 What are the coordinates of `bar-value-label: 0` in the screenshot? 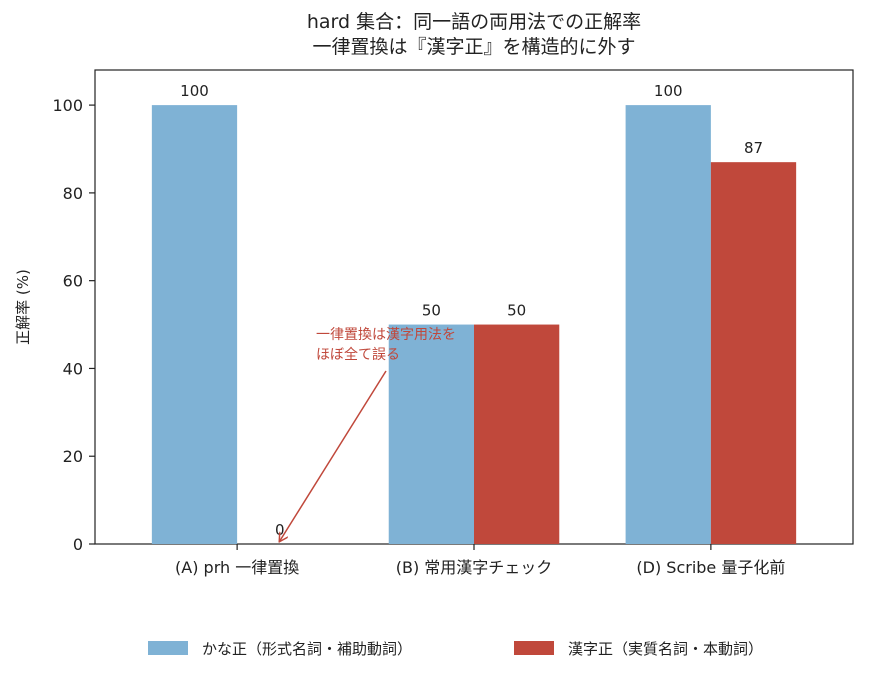 It's located at (280, 530).